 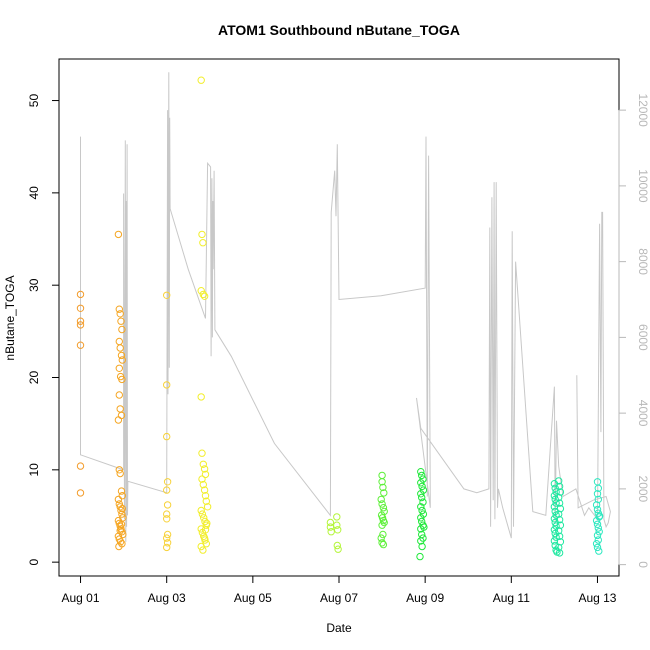 I want to click on y-axis-right: 0 2000 4000 6000 8000 10000 12000, so click(x=634, y=330).